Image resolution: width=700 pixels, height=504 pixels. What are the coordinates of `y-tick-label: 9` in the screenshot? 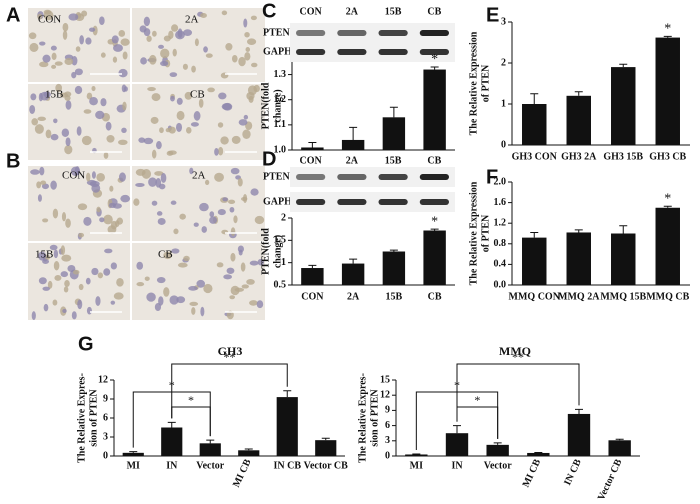 It's located at (105, 398).